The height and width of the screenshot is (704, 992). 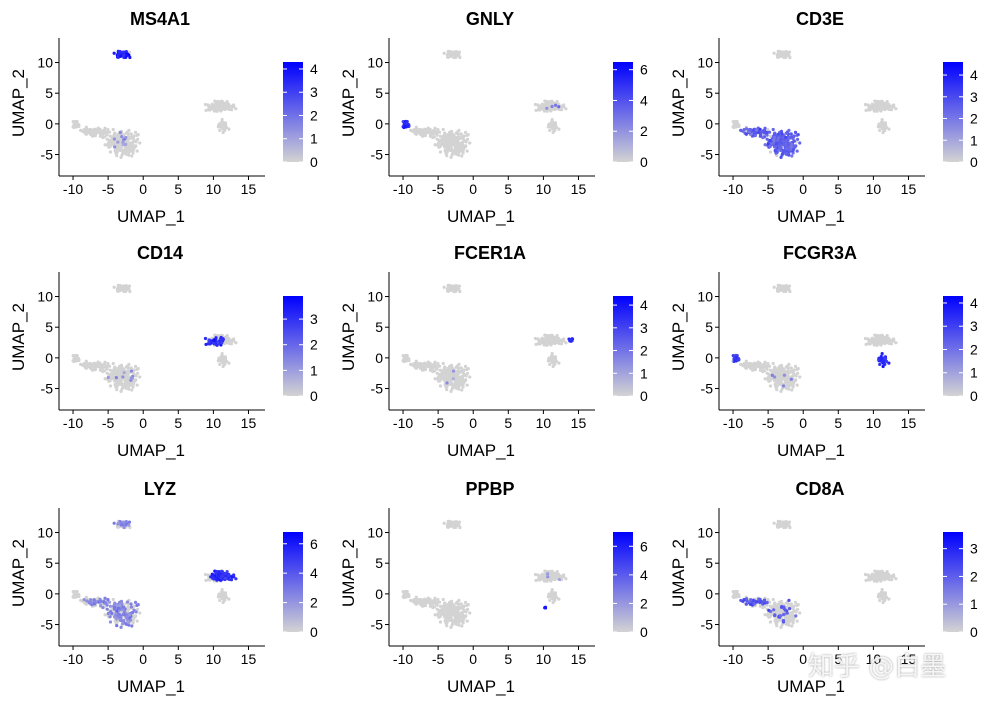 What do you see at coordinates (379, 594) in the screenshot?
I see `y-tick-label: 0` at bounding box center [379, 594].